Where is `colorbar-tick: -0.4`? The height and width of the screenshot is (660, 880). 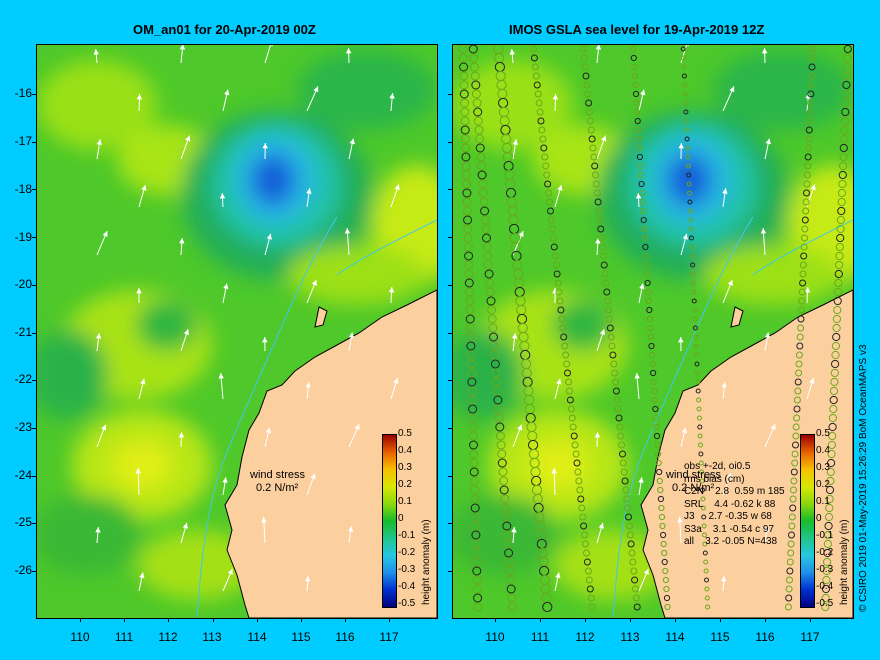 colorbar-tick: -0.4 is located at coordinates (825, 586).